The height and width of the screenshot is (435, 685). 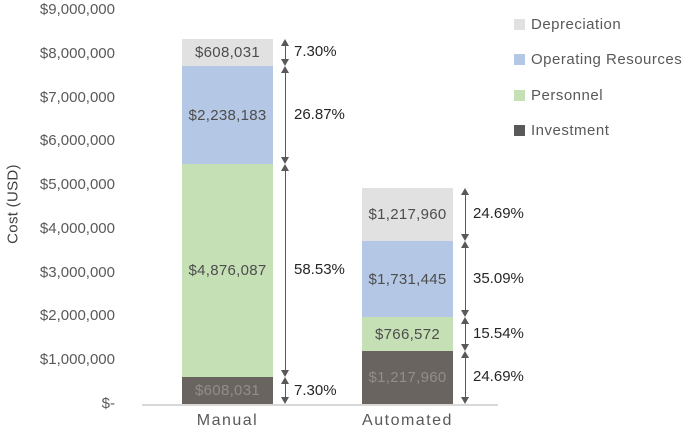 I want to click on y-axis-tick-label: $4,000,000, so click(x=77, y=228).